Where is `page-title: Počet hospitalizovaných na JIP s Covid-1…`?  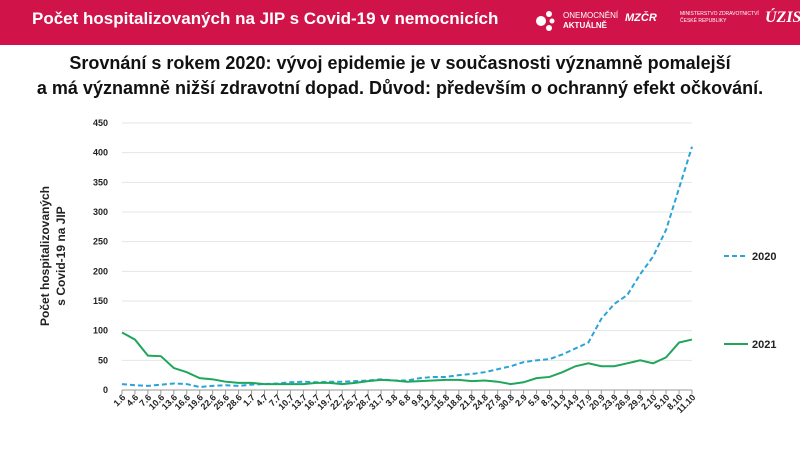 page-title: Počet hospitalizovaných na JIP s Covid-1… is located at coordinates (265, 18).